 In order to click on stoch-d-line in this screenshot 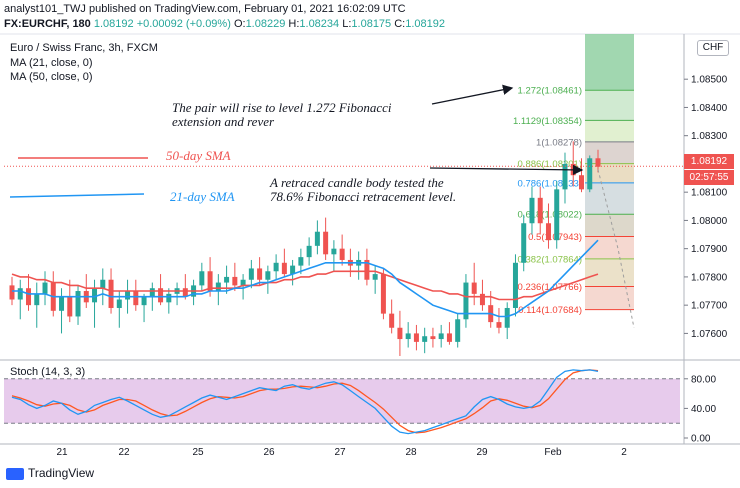, I will do `click(305, 401)`.